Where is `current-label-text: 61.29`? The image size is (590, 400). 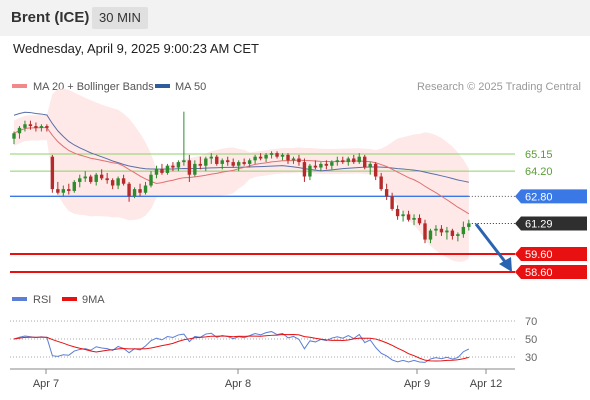
current-label-text: 61.29 is located at coordinates (539, 225).